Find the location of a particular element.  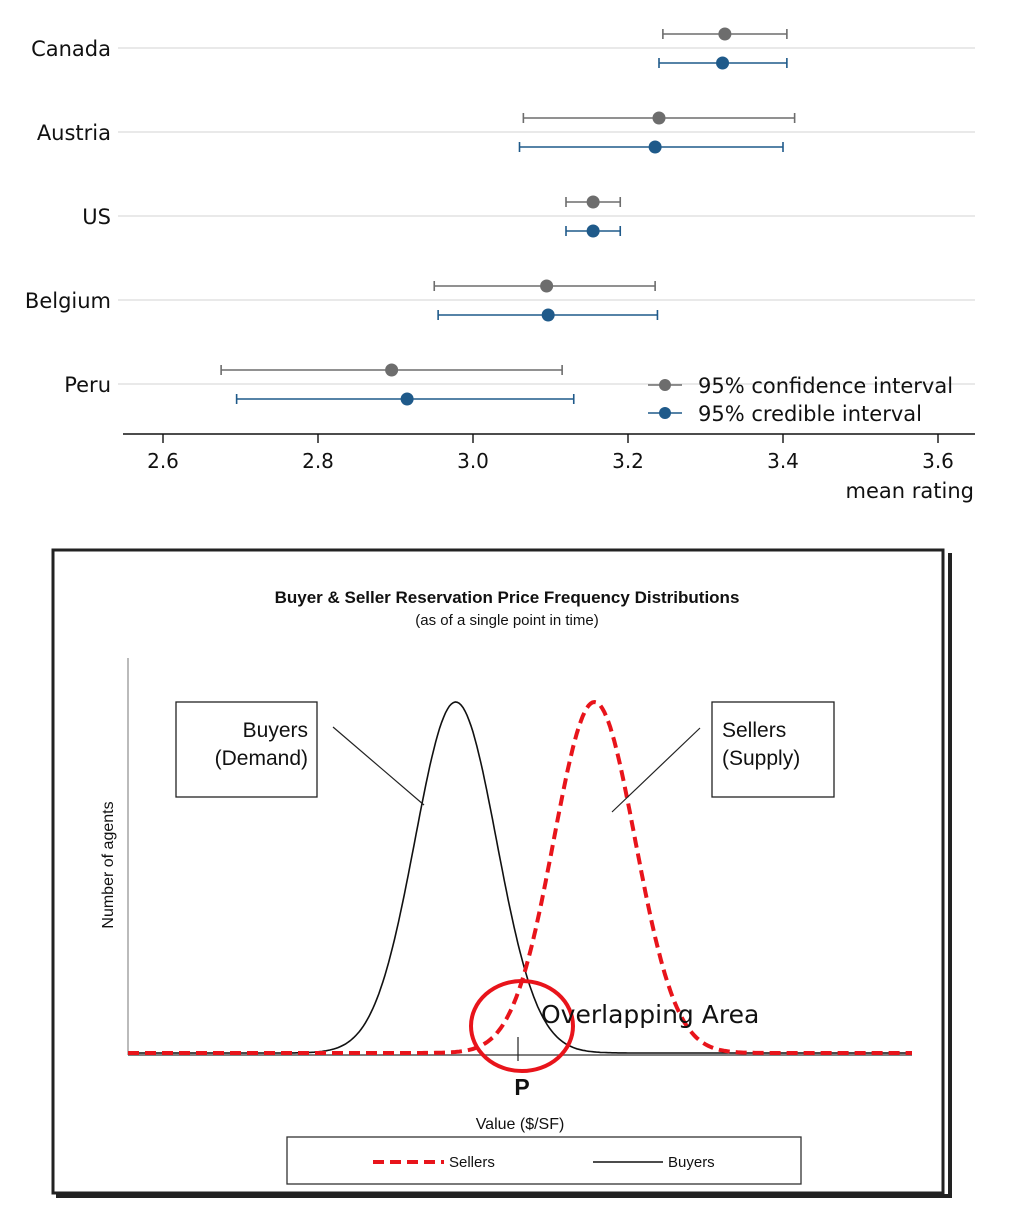

interval-ci-austria is located at coordinates (659, 118).